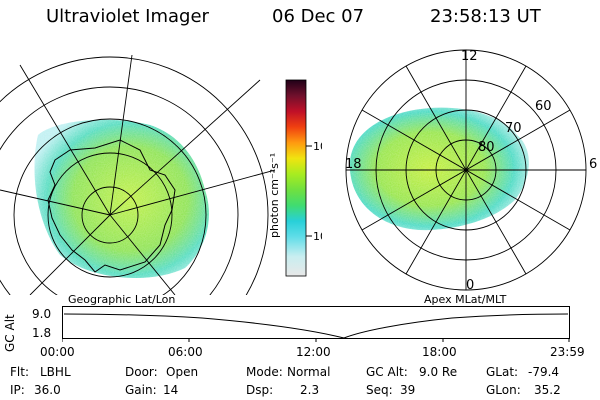 This screenshot has width=600, height=400. What do you see at coordinates (182, 372) in the screenshot?
I see `info-door-value: Open` at bounding box center [182, 372].